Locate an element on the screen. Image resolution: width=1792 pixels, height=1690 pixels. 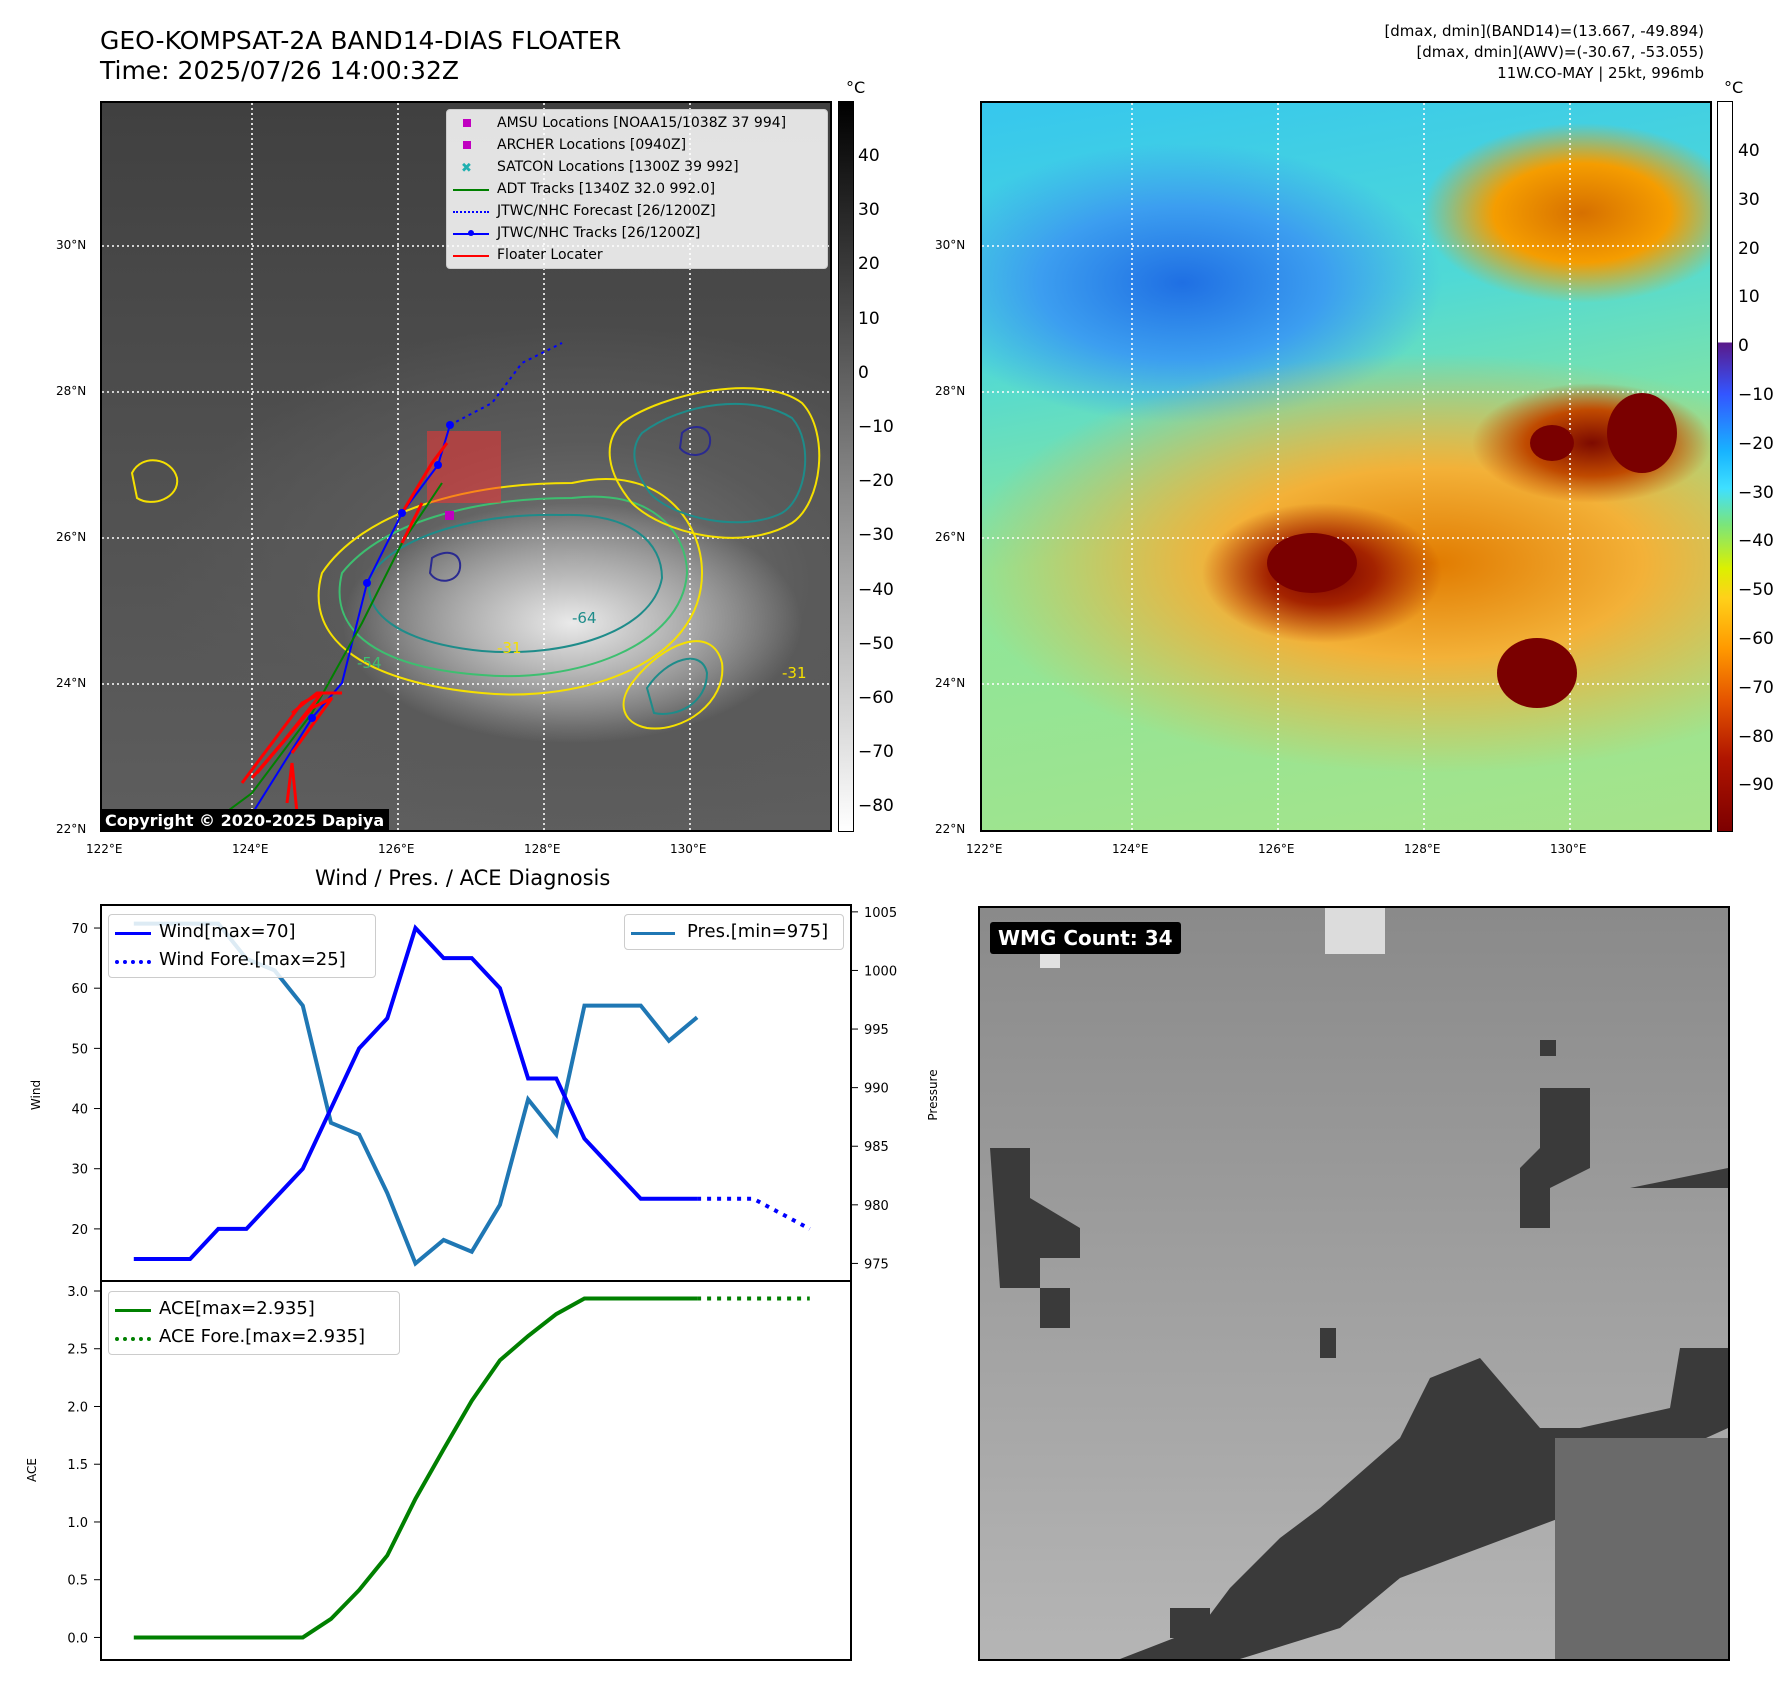
floater-locater-lines is located at coordinates (344, 628).